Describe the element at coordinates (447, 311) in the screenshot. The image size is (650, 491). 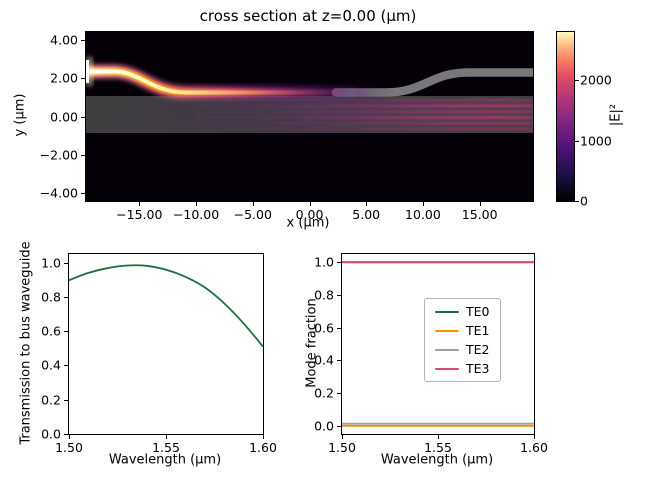
I see `legend-line-TE0` at that location.